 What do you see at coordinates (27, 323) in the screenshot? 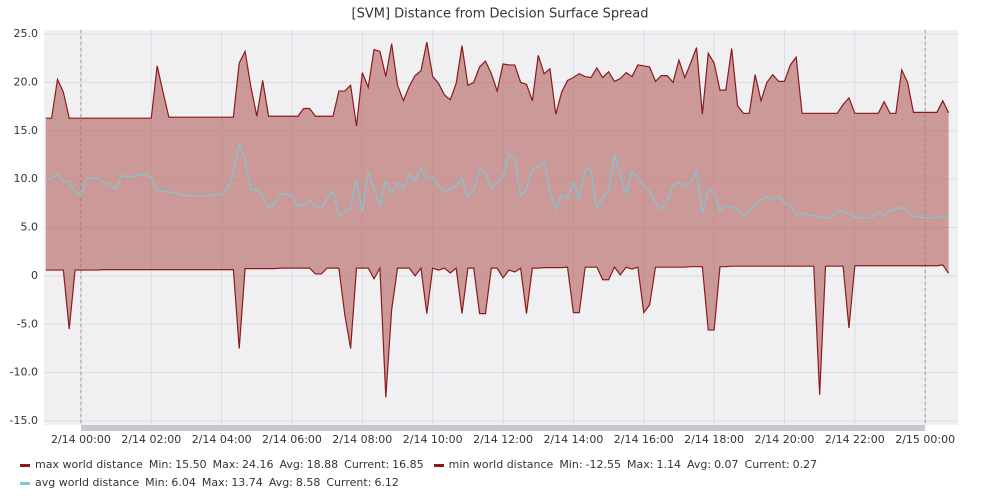
I see `y-tick-label: -5.0` at bounding box center [27, 323].